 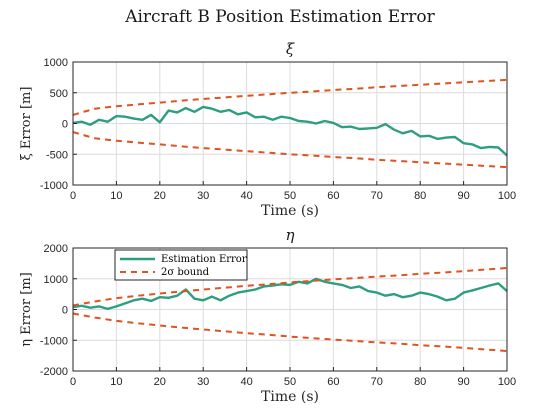 I want to click on xi-y-tick-label: 0, so click(x=65, y=125).